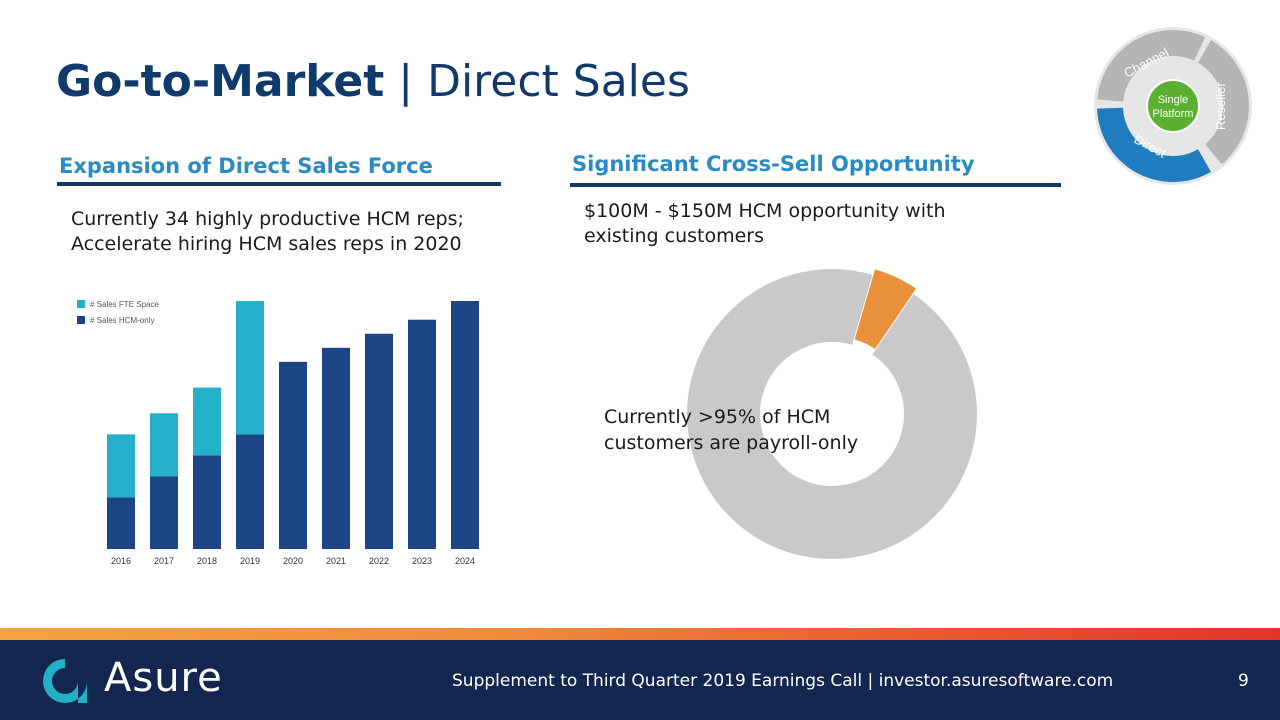 The image size is (1280, 720). What do you see at coordinates (250, 561) in the screenshot?
I see `x-tick-label: 2019` at bounding box center [250, 561].